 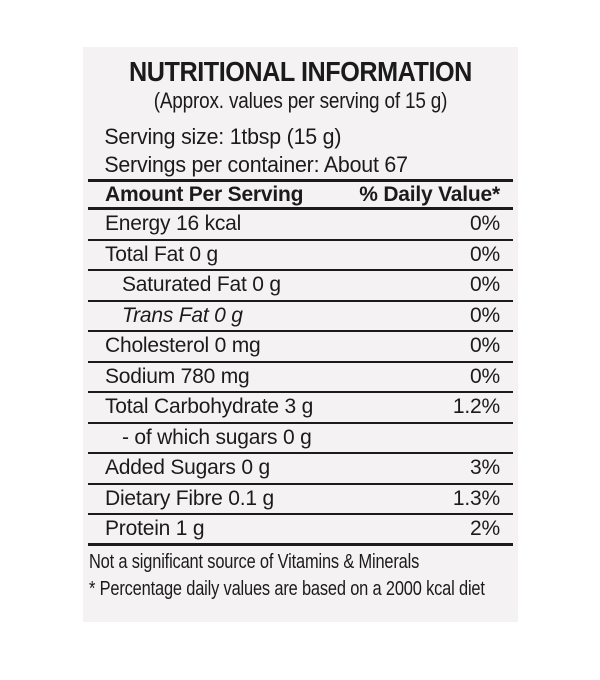 What do you see at coordinates (476, 407) in the screenshot?
I see `nutrient-daily-value: 1.2%` at bounding box center [476, 407].